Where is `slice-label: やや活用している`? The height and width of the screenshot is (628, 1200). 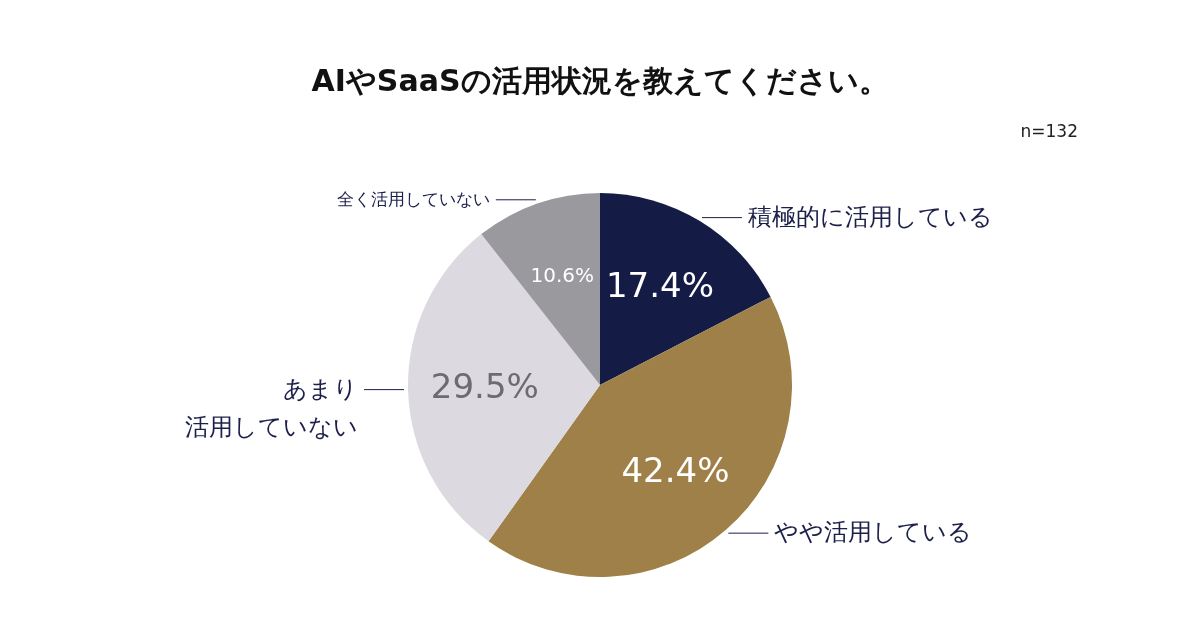 slice-label: やや活用している is located at coordinates (873, 532).